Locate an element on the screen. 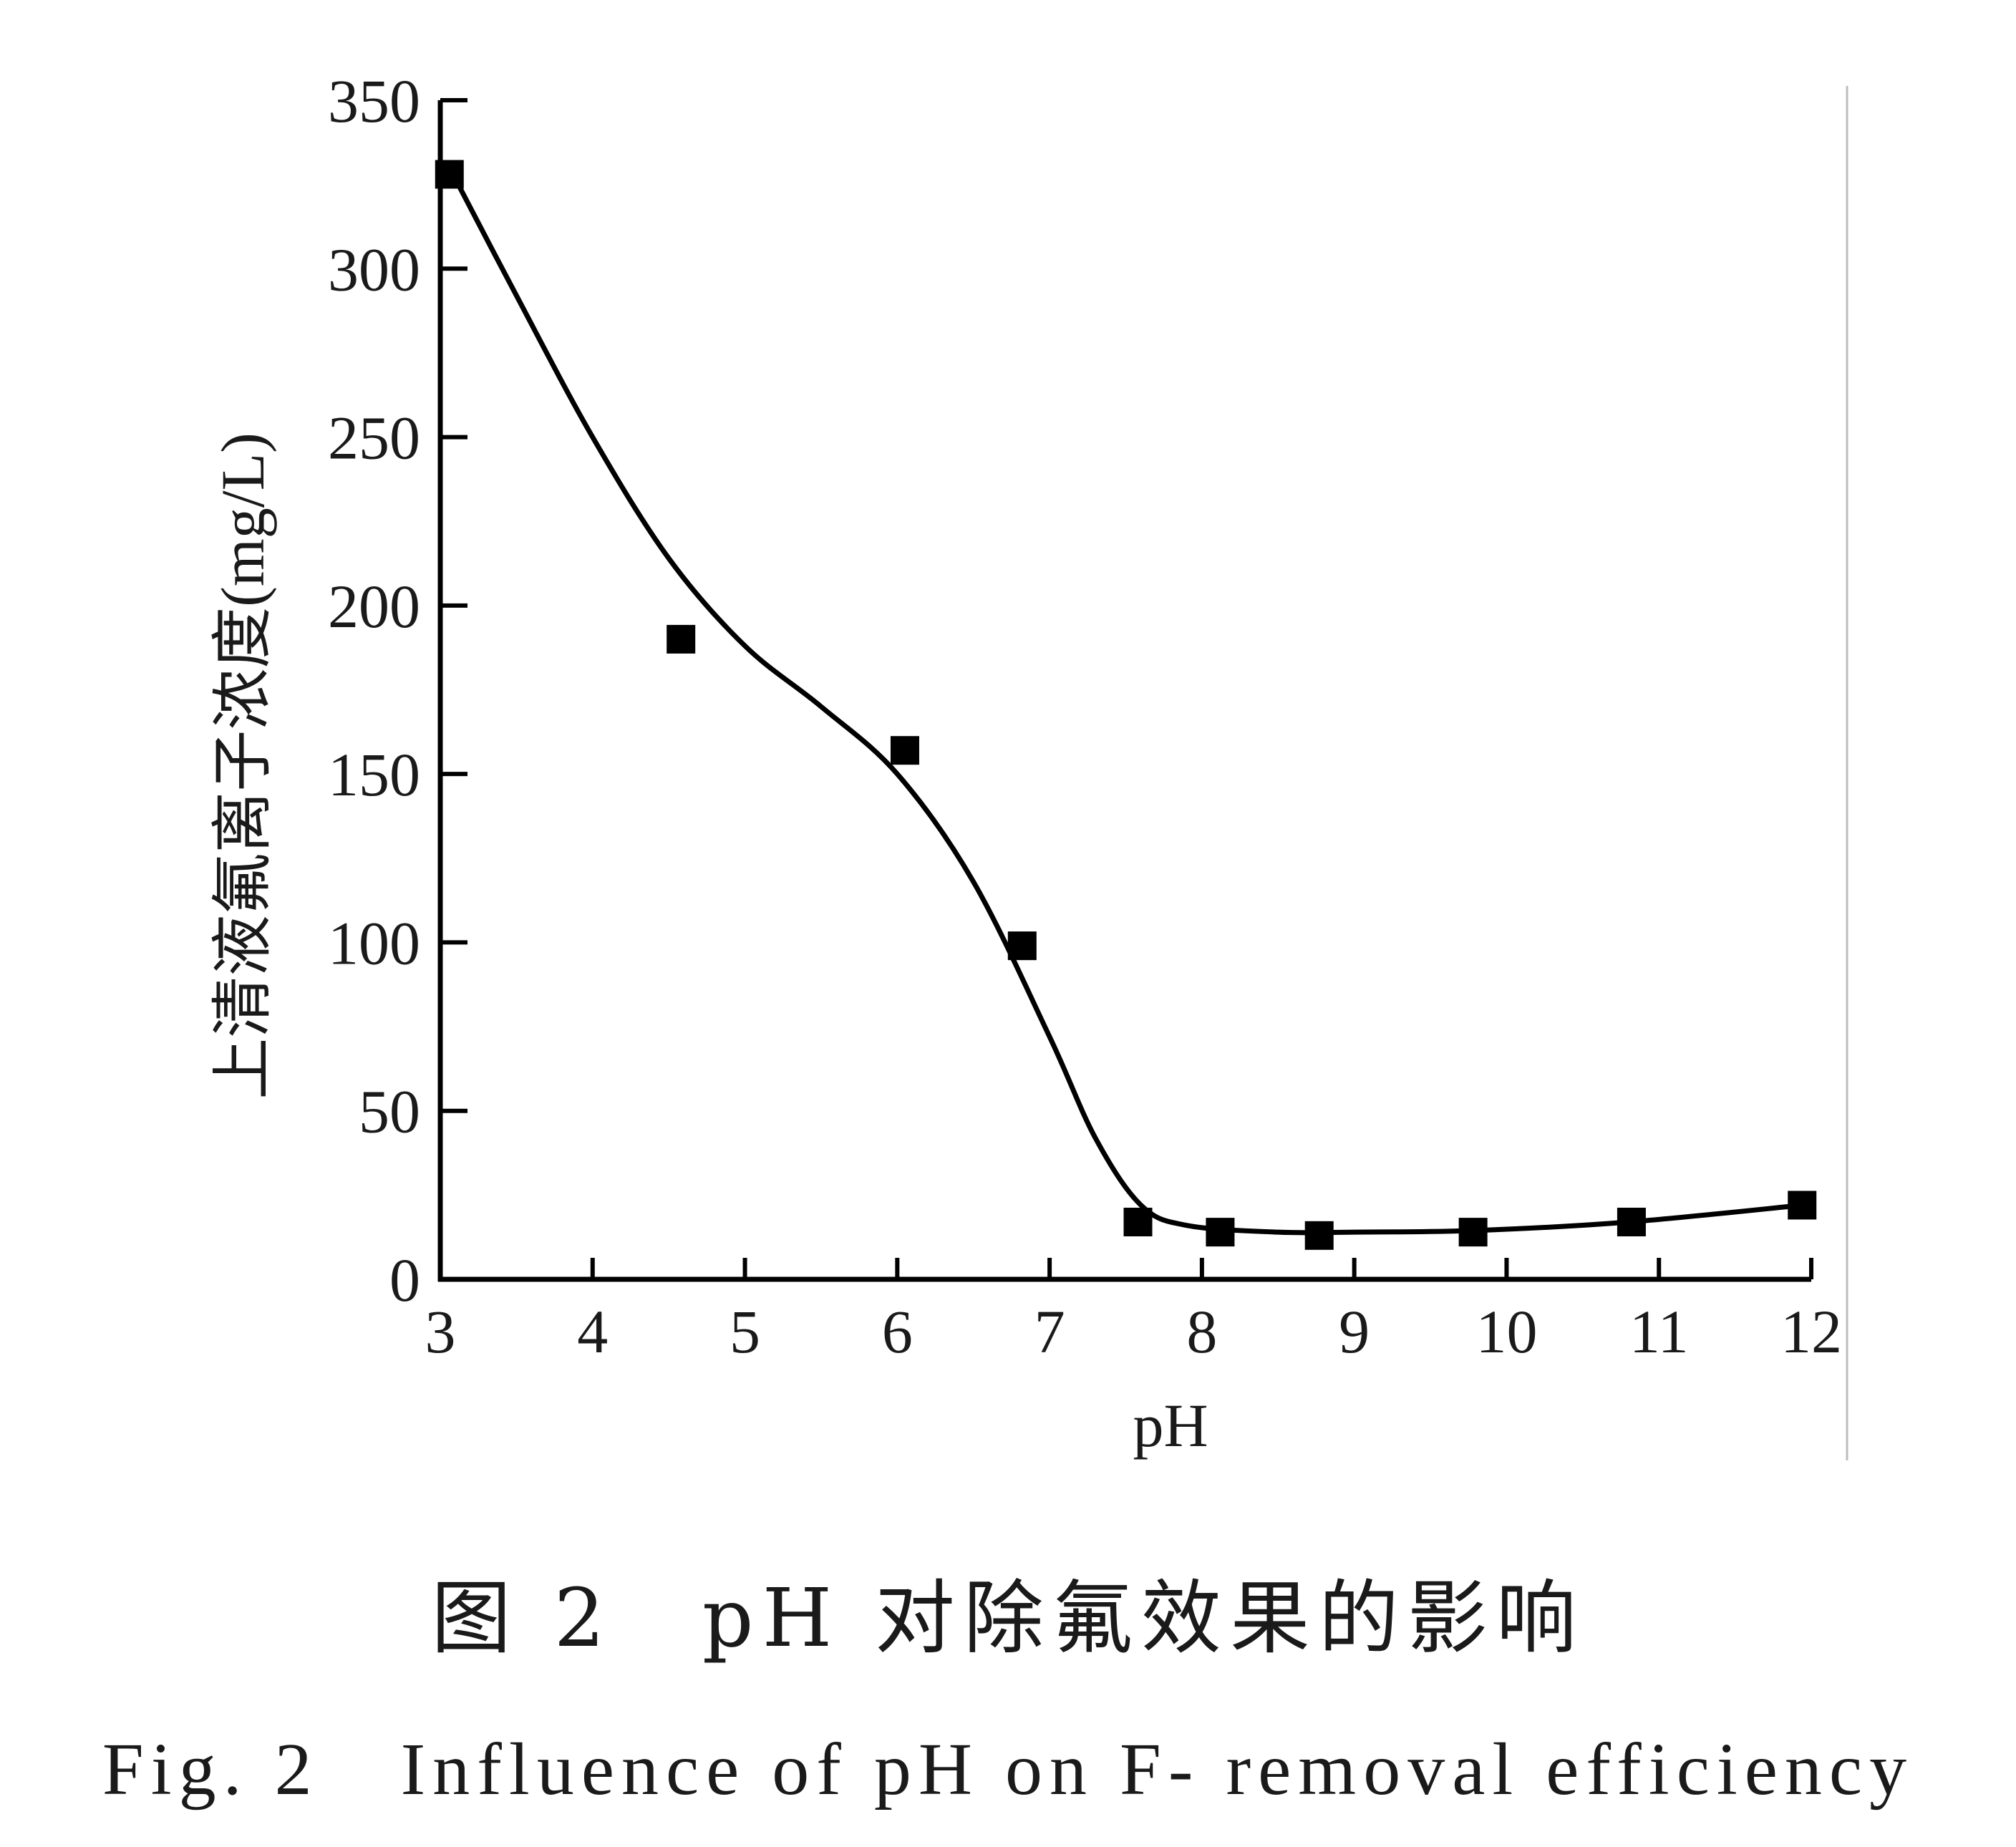 The image size is (2016, 1847). x-tick-label: 5 is located at coordinates (745, 1332).